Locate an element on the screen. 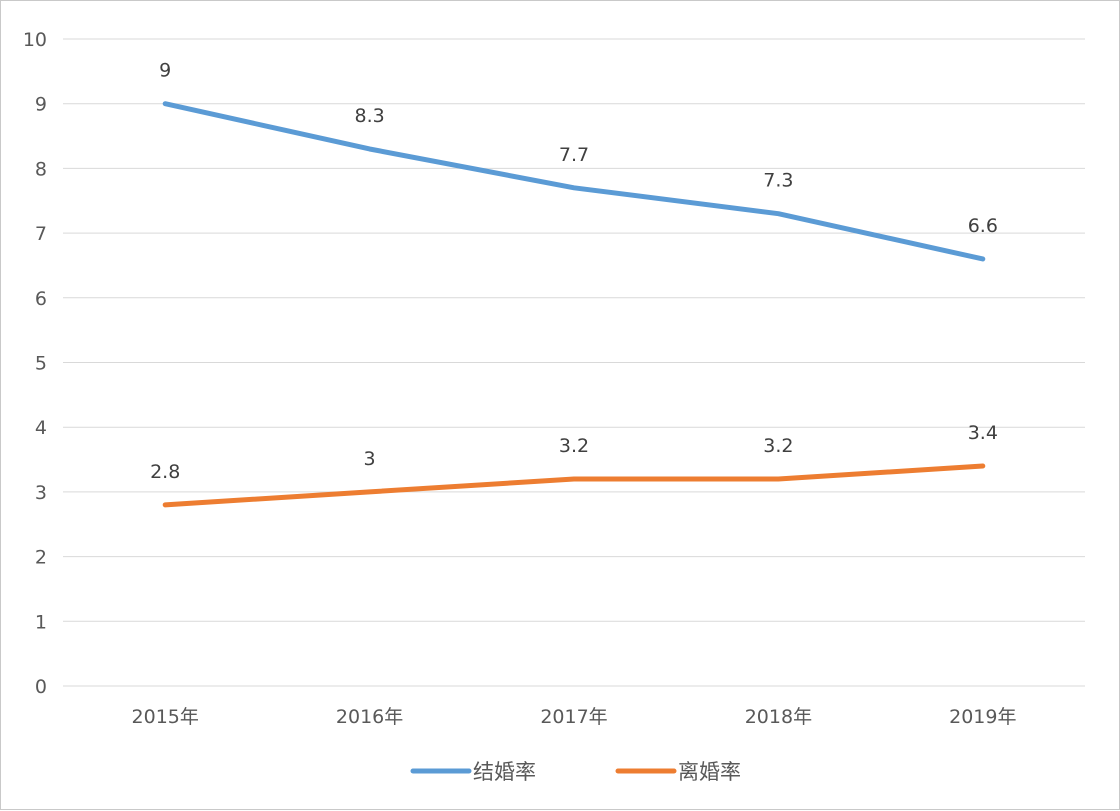 The width and height of the screenshot is (1120, 811). x-tick-label: 2018年 is located at coordinates (778, 717).